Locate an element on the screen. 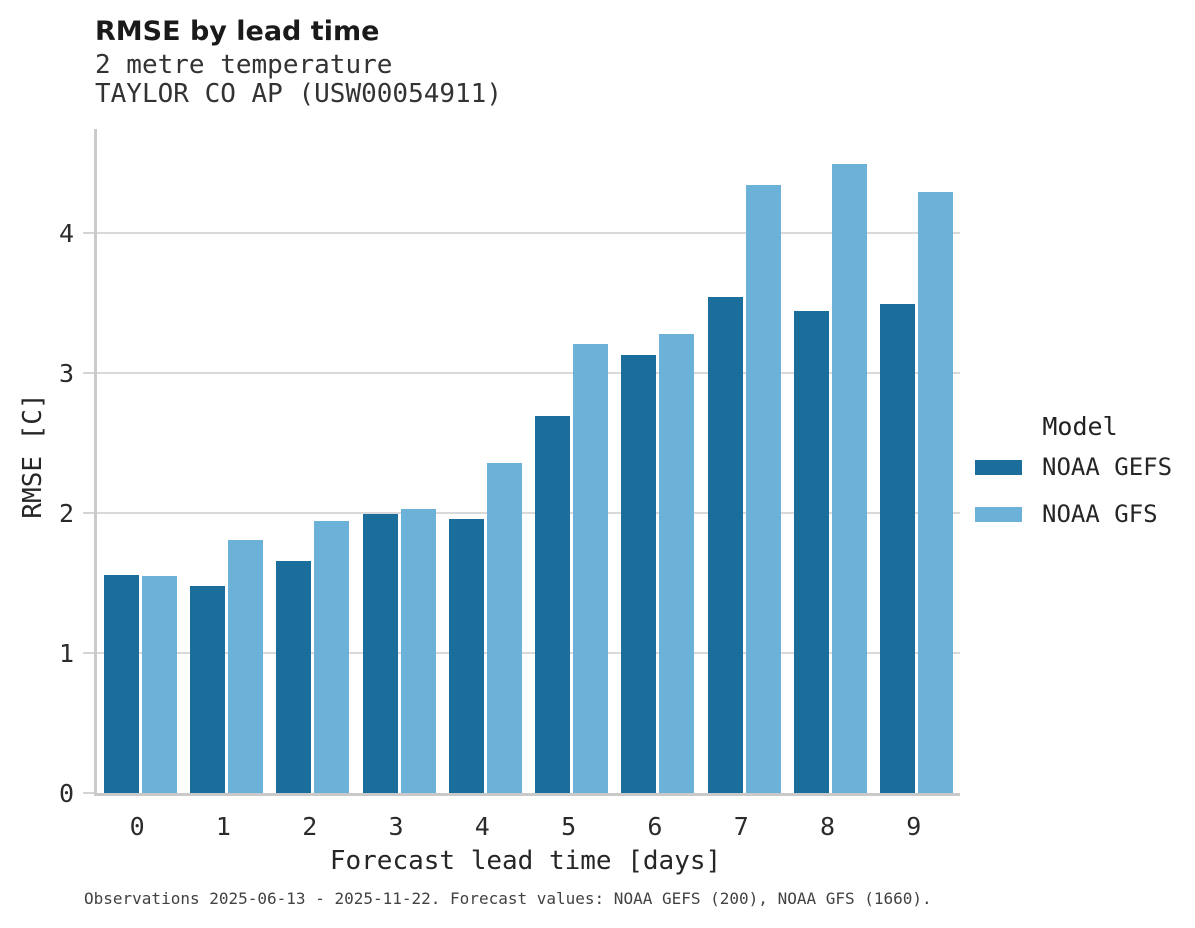 The width and height of the screenshot is (1195, 928). legend: Model NOAA GEFS NOAA GFS is located at coordinates (1080, 479).